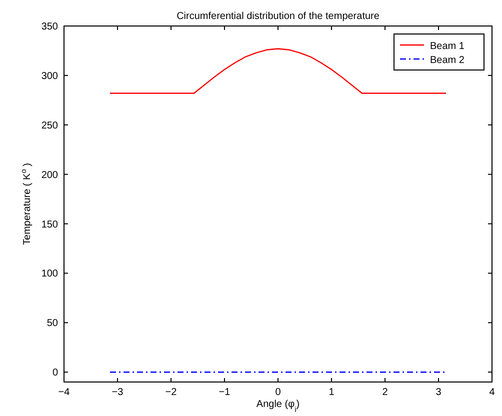 The image size is (502, 416). Describe the element at coordinates (331, 392) in the screenshot. I see `x-tick-label: 1` at that location.